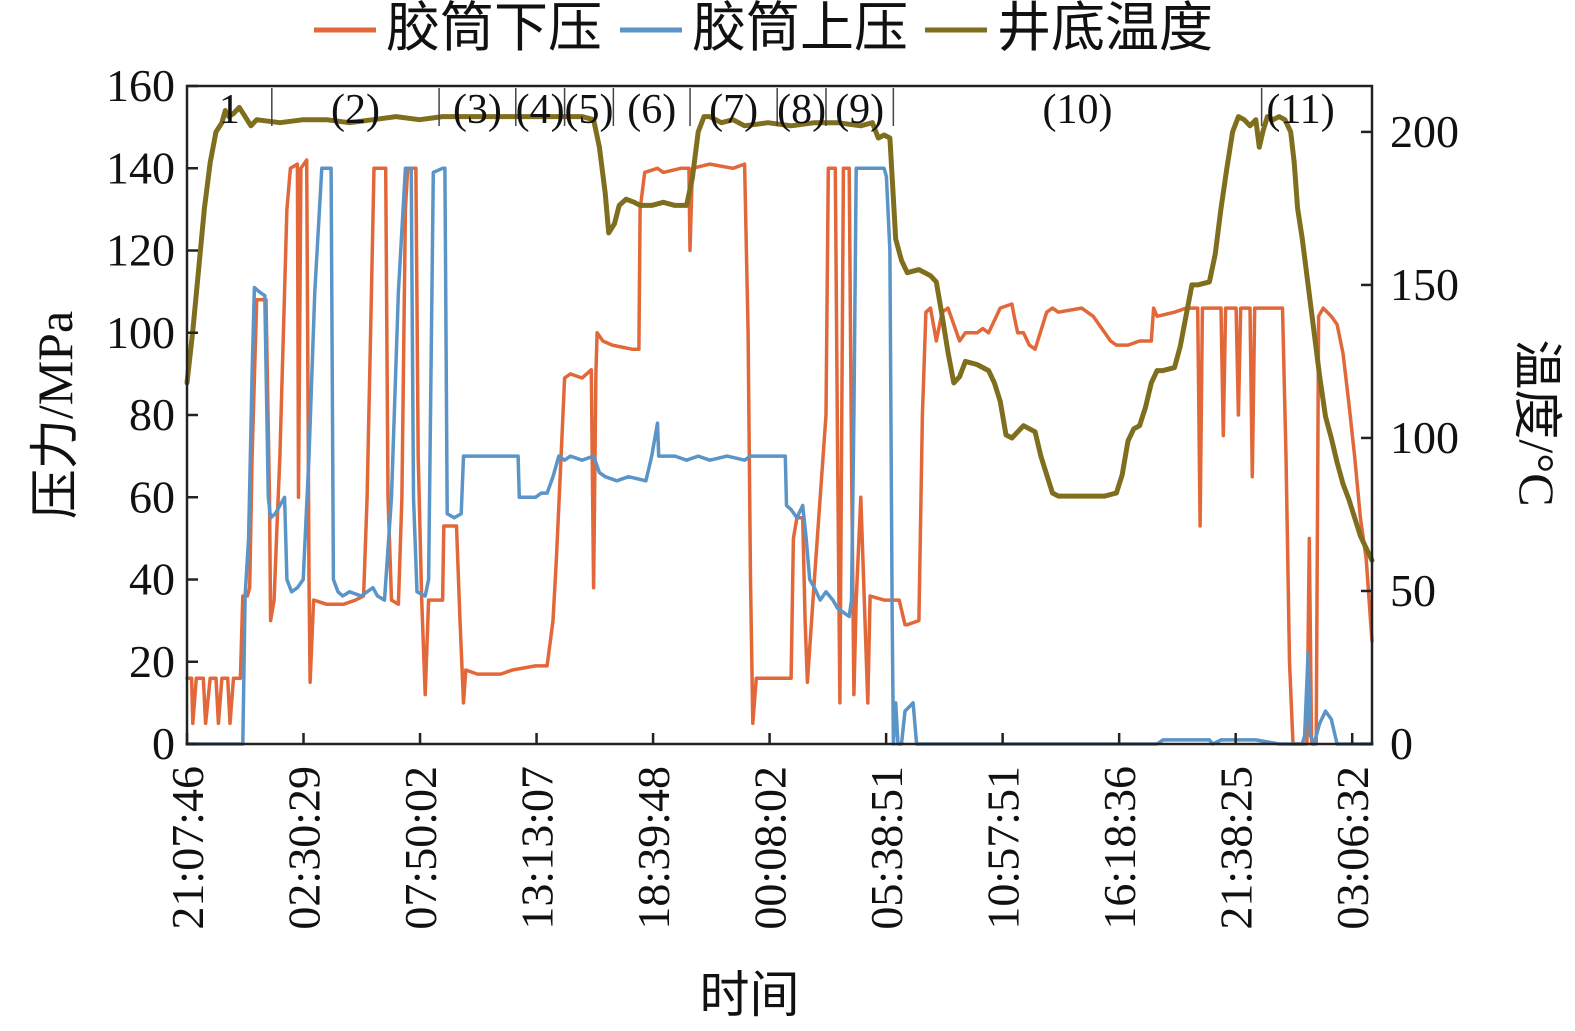 This screenshot has width=1575, height=1031. I want to click on y-right-tick-label: 0, so click(1401, 743).